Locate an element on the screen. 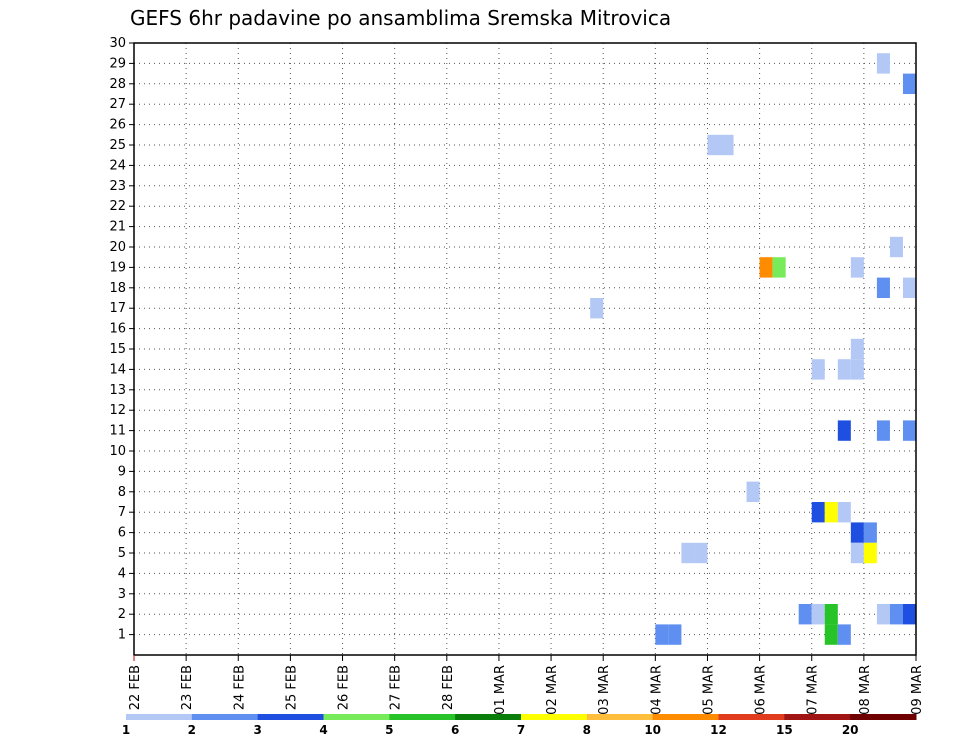 The width and height of the screenshot is (960, 742). legend-label: 6 is located at coordinates (455, 730).